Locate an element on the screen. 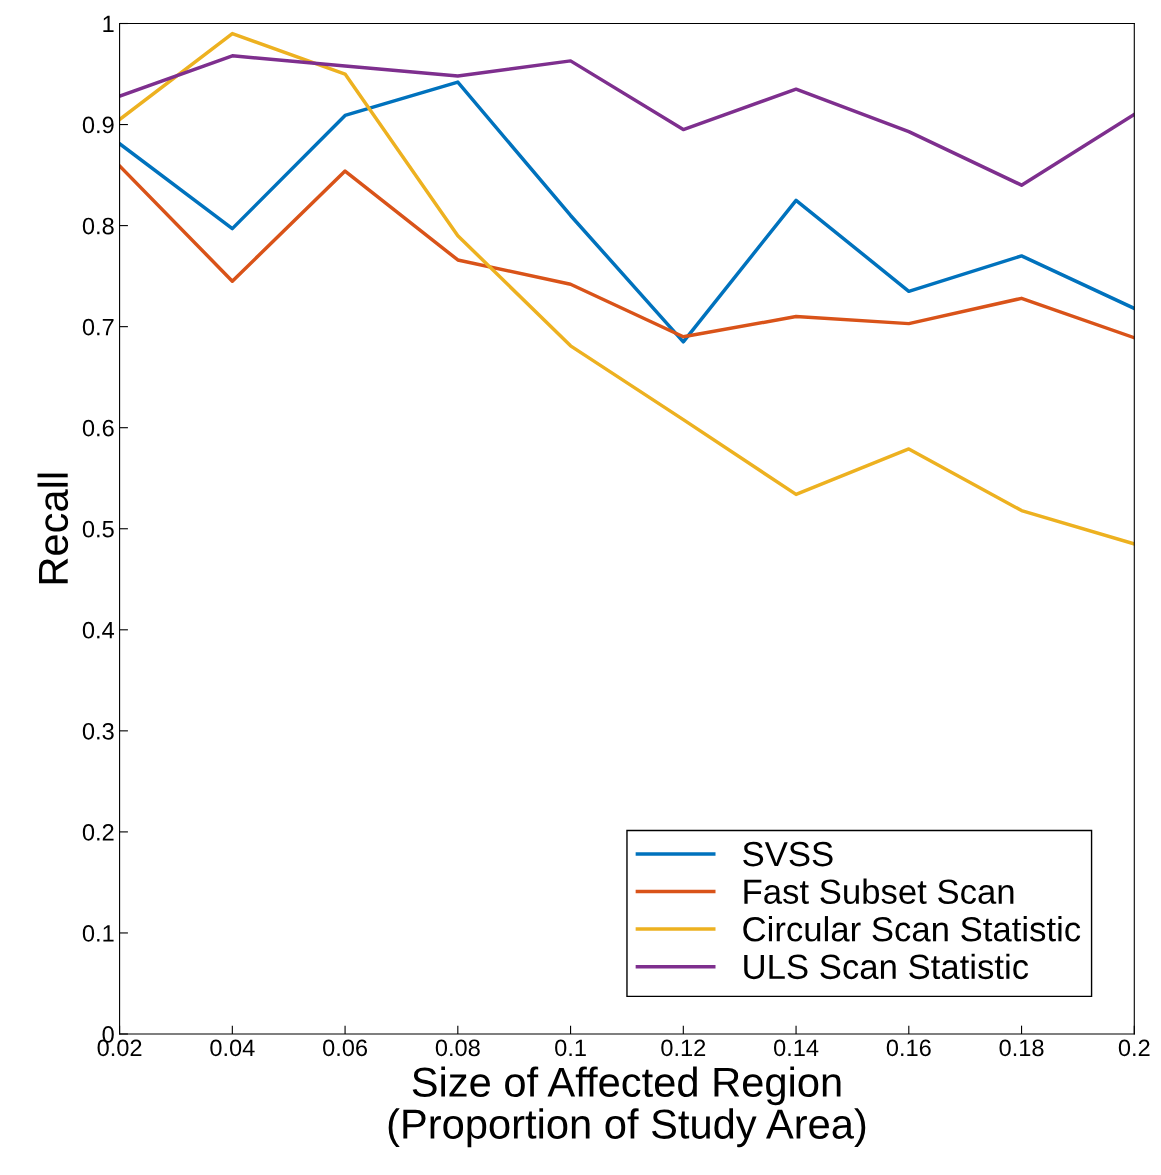 This screenshot has height=1175, width=1161. x-tick-label: 0.08 is located at coordinates (457, 1048).